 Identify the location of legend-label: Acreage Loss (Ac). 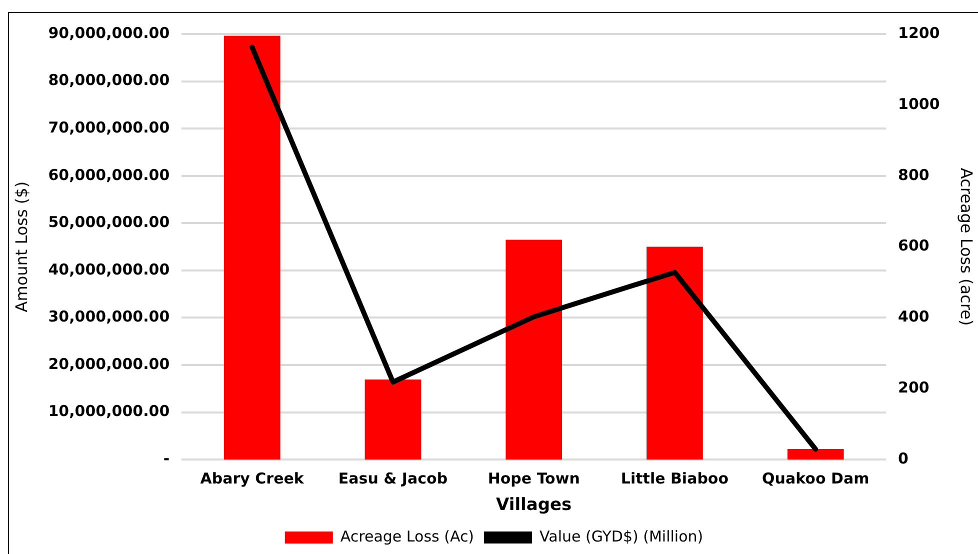
(407, 536).